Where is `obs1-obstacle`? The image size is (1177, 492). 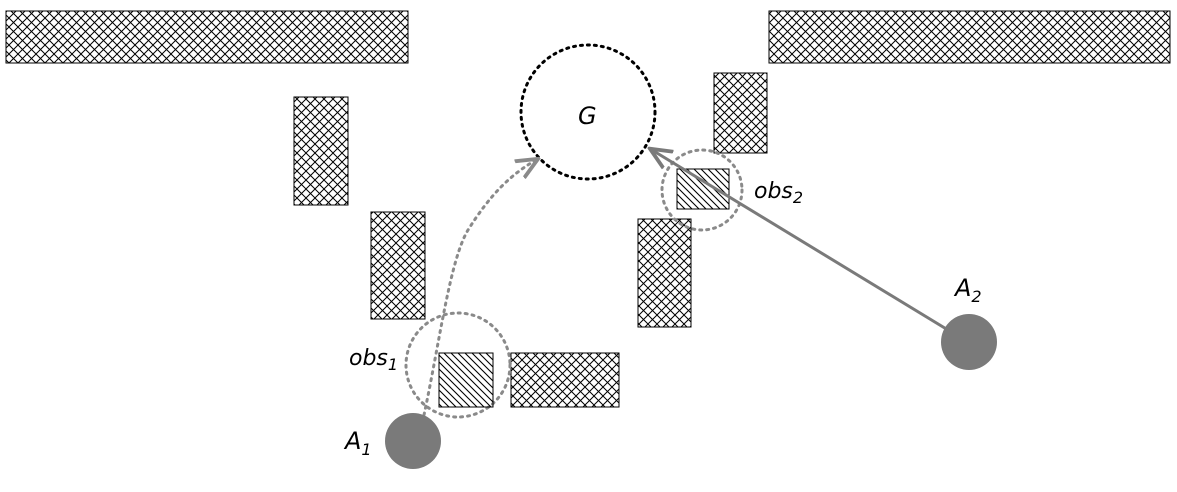
obs1-obstacle is located at coordinates (466, 380).